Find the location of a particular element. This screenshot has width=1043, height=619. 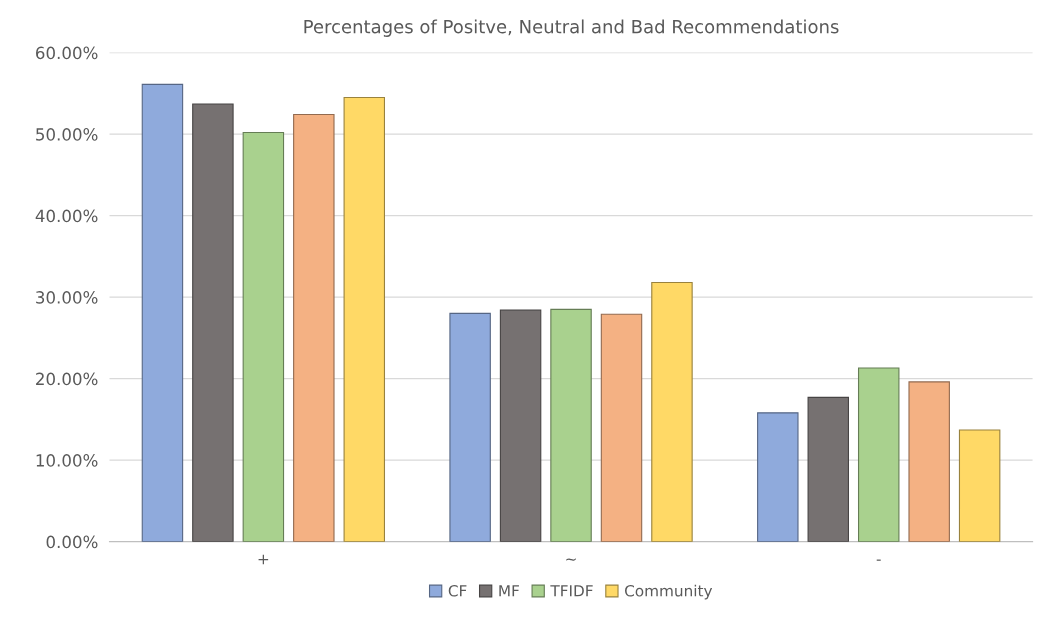

x-tick-label: ~ is located at coordinates (571, 559).